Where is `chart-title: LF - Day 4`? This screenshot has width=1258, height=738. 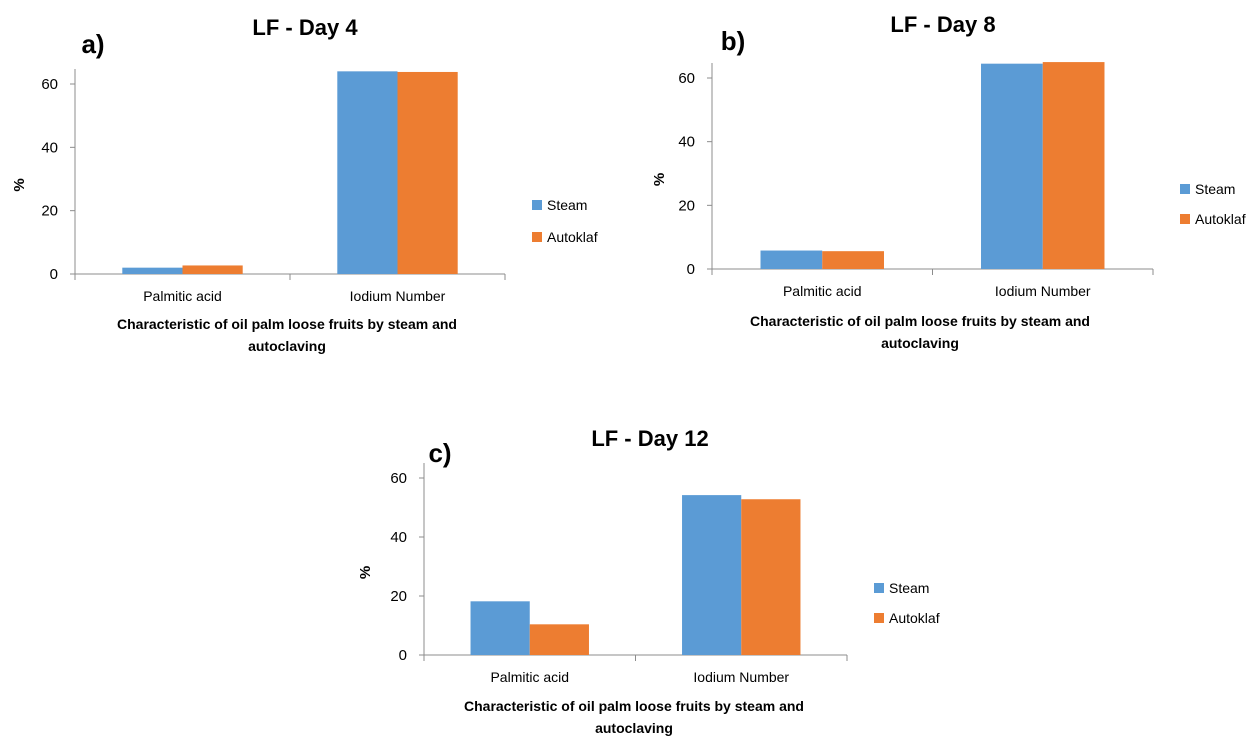 chart-title: LF - Day 4 is located at coordinates (305, 27).